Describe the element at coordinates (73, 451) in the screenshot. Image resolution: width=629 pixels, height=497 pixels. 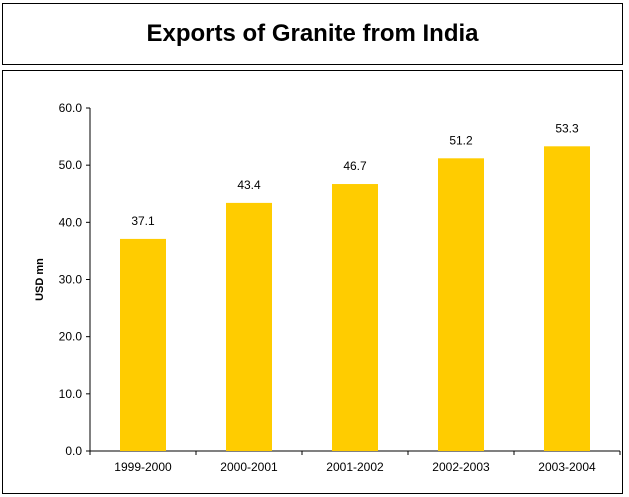
I see `y-tick-label: 0.0` at that location.